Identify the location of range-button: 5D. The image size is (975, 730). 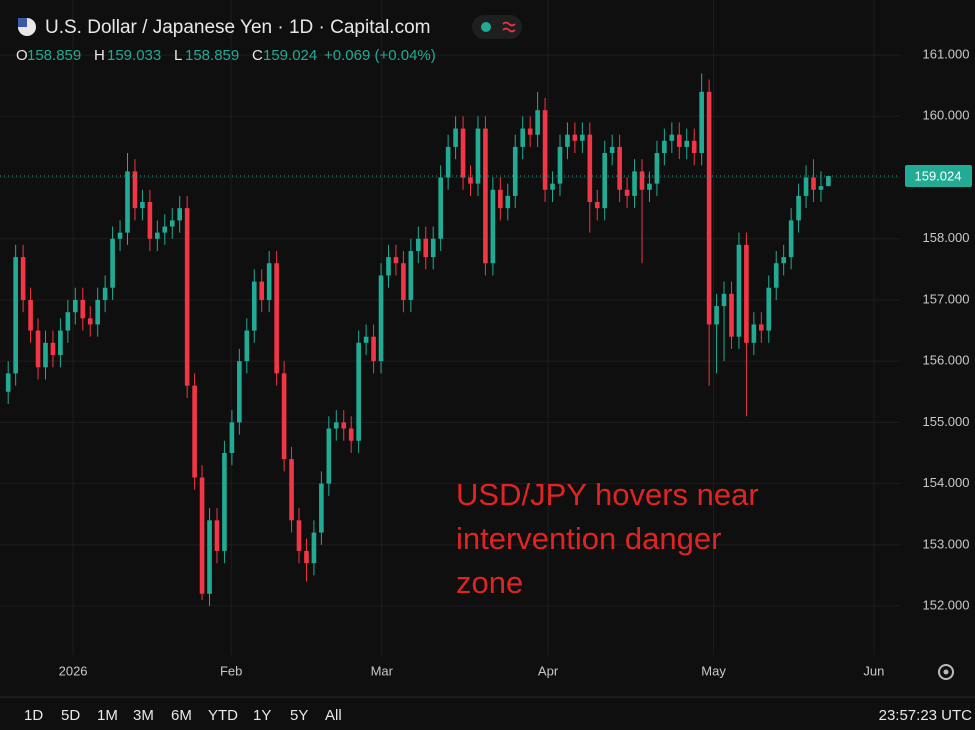
(70, 715).